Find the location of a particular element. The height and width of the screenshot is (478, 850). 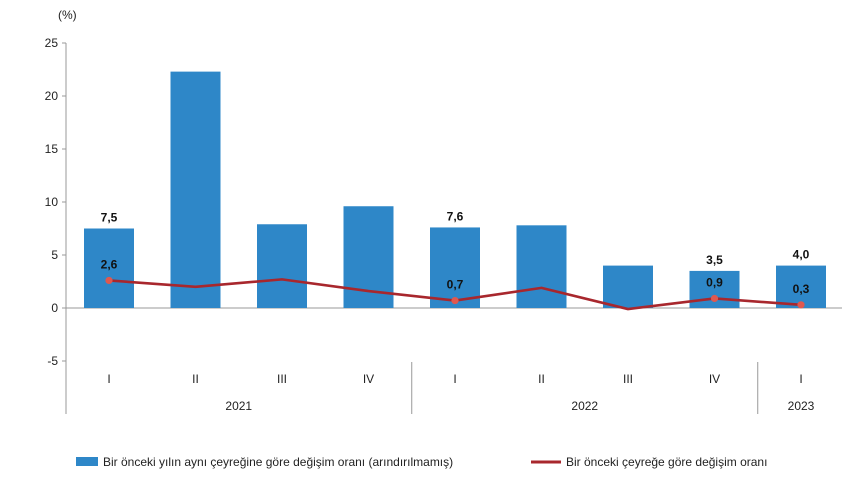

legend-label-line: Bir önceki çeyreğe göre değişim oranı is located at coordinates (666, 462).